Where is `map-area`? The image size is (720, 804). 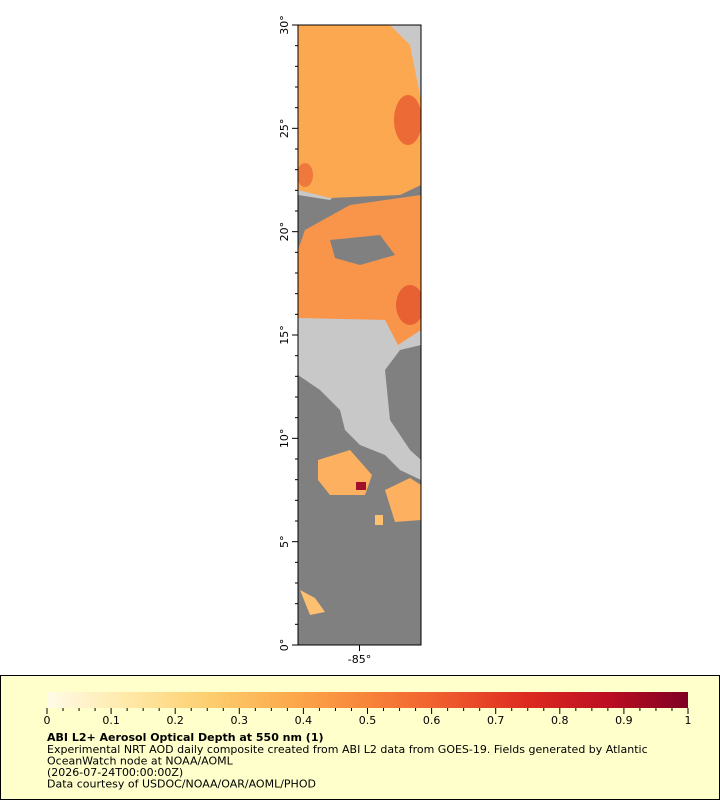
map-area is located at coordinates (359, 335).